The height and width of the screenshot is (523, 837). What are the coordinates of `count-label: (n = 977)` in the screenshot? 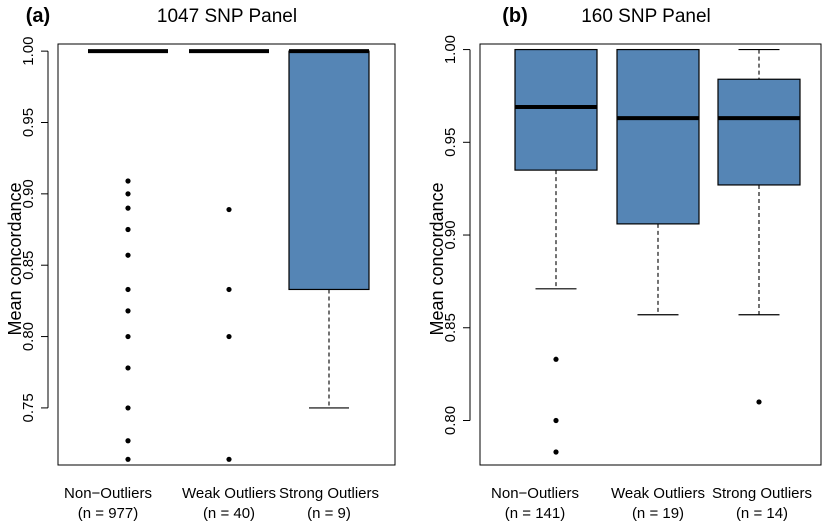 It's located at (108, 513).